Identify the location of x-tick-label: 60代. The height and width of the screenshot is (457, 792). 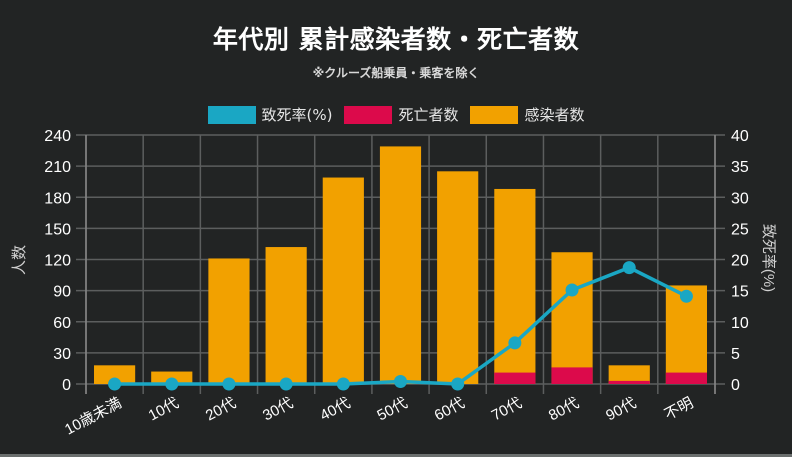
(450, 410).